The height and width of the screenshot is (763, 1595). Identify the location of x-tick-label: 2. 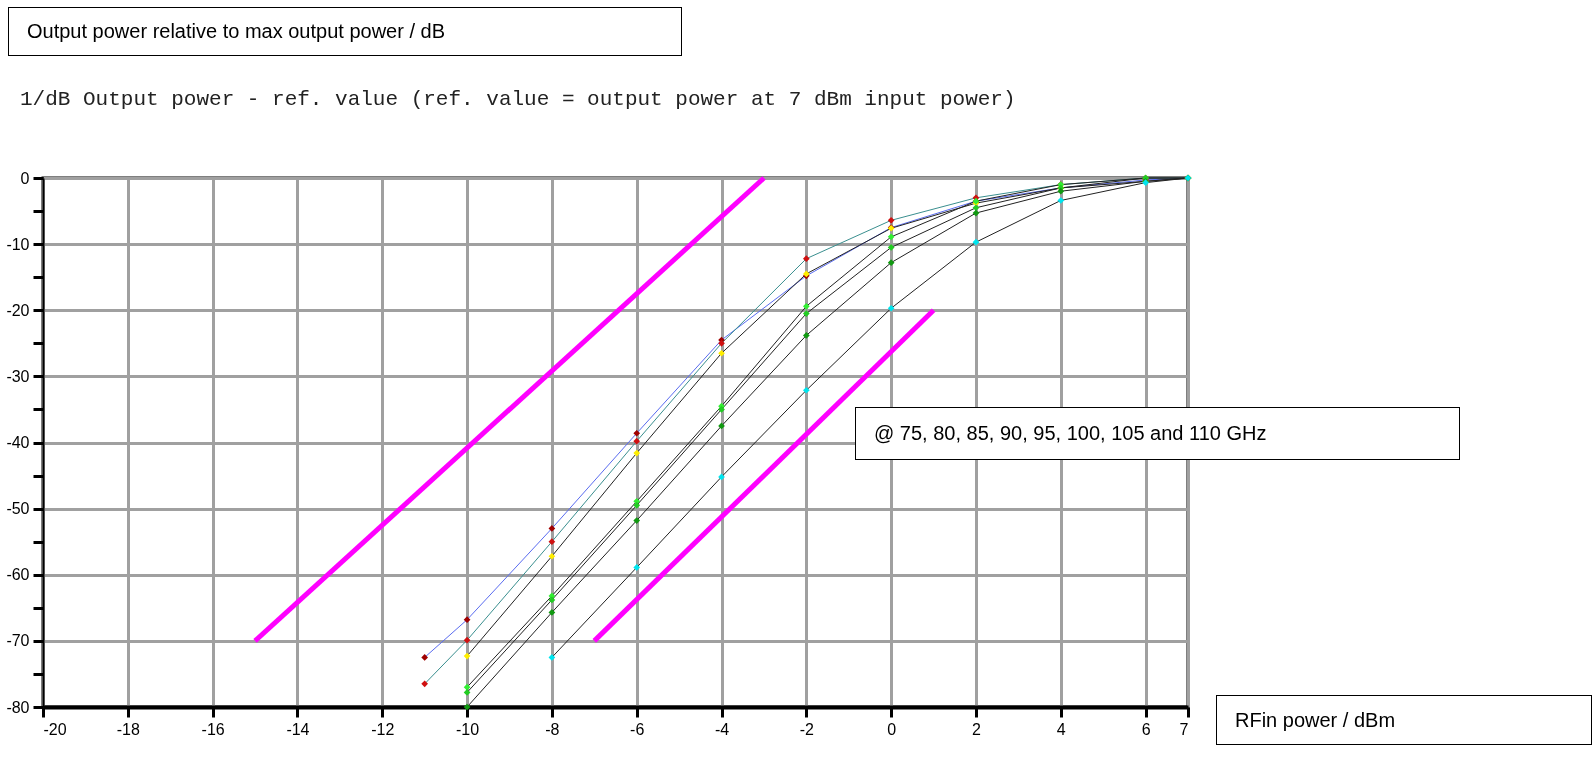
(977, 729).